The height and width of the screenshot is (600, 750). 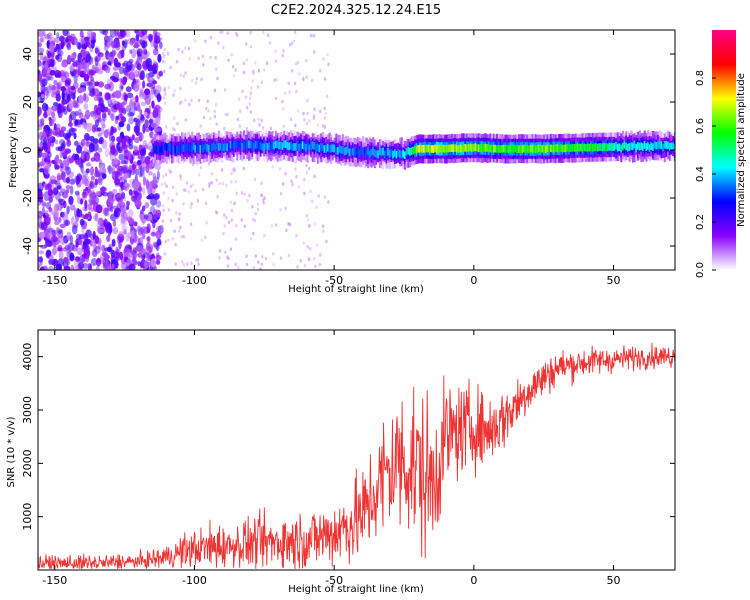 What do you see at coordinates (27, 198) in the screenshot?
I see `y-tick-label: -20` at bounding box center [27, 198].